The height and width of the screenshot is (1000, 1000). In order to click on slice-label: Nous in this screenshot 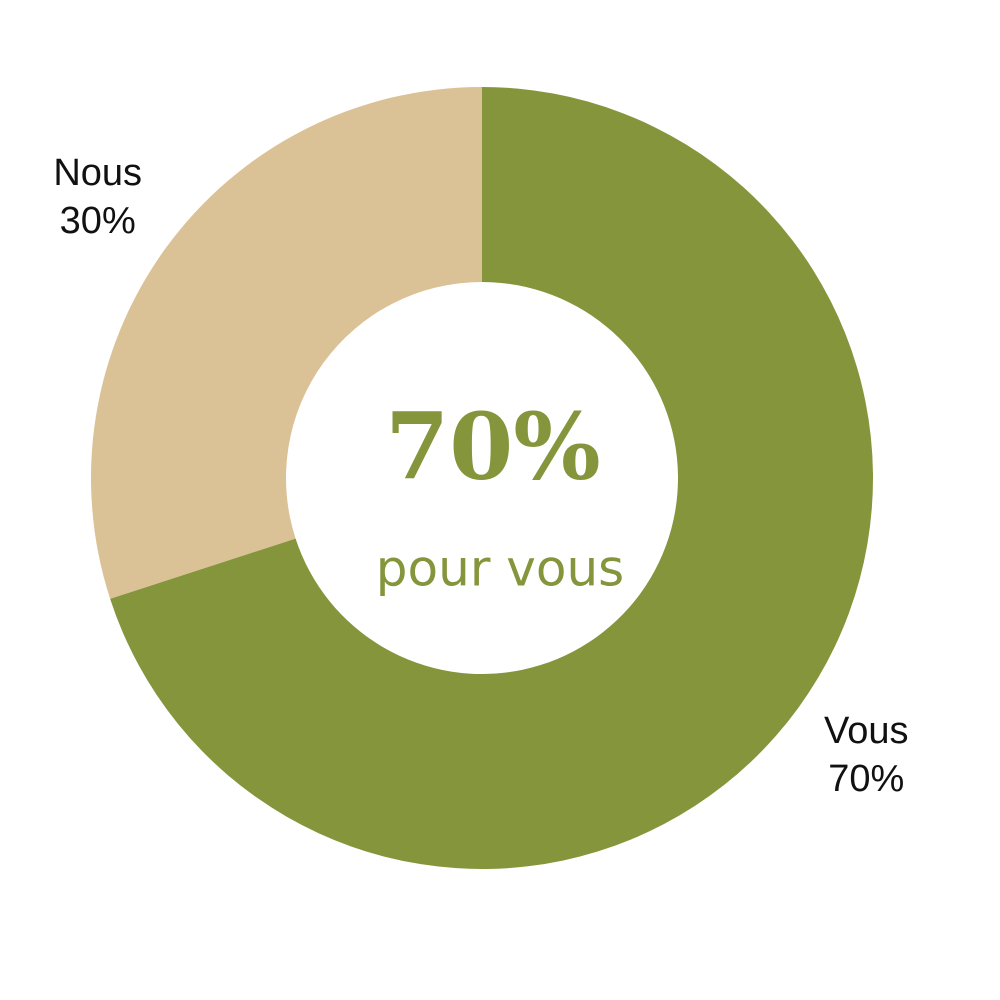, I will do `click(97, 173)`.